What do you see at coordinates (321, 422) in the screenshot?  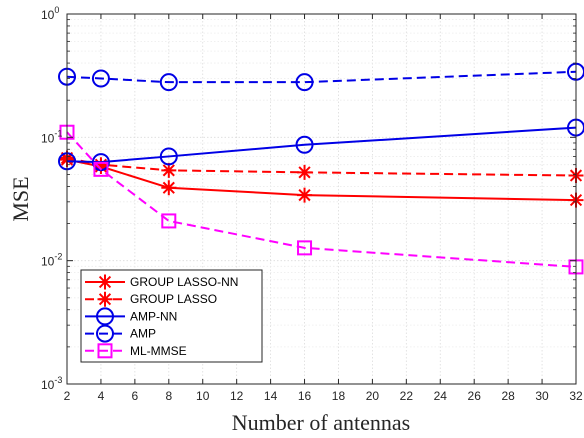 I see `x-axis-label: Number of antennas` at bounding box center [321, 422].